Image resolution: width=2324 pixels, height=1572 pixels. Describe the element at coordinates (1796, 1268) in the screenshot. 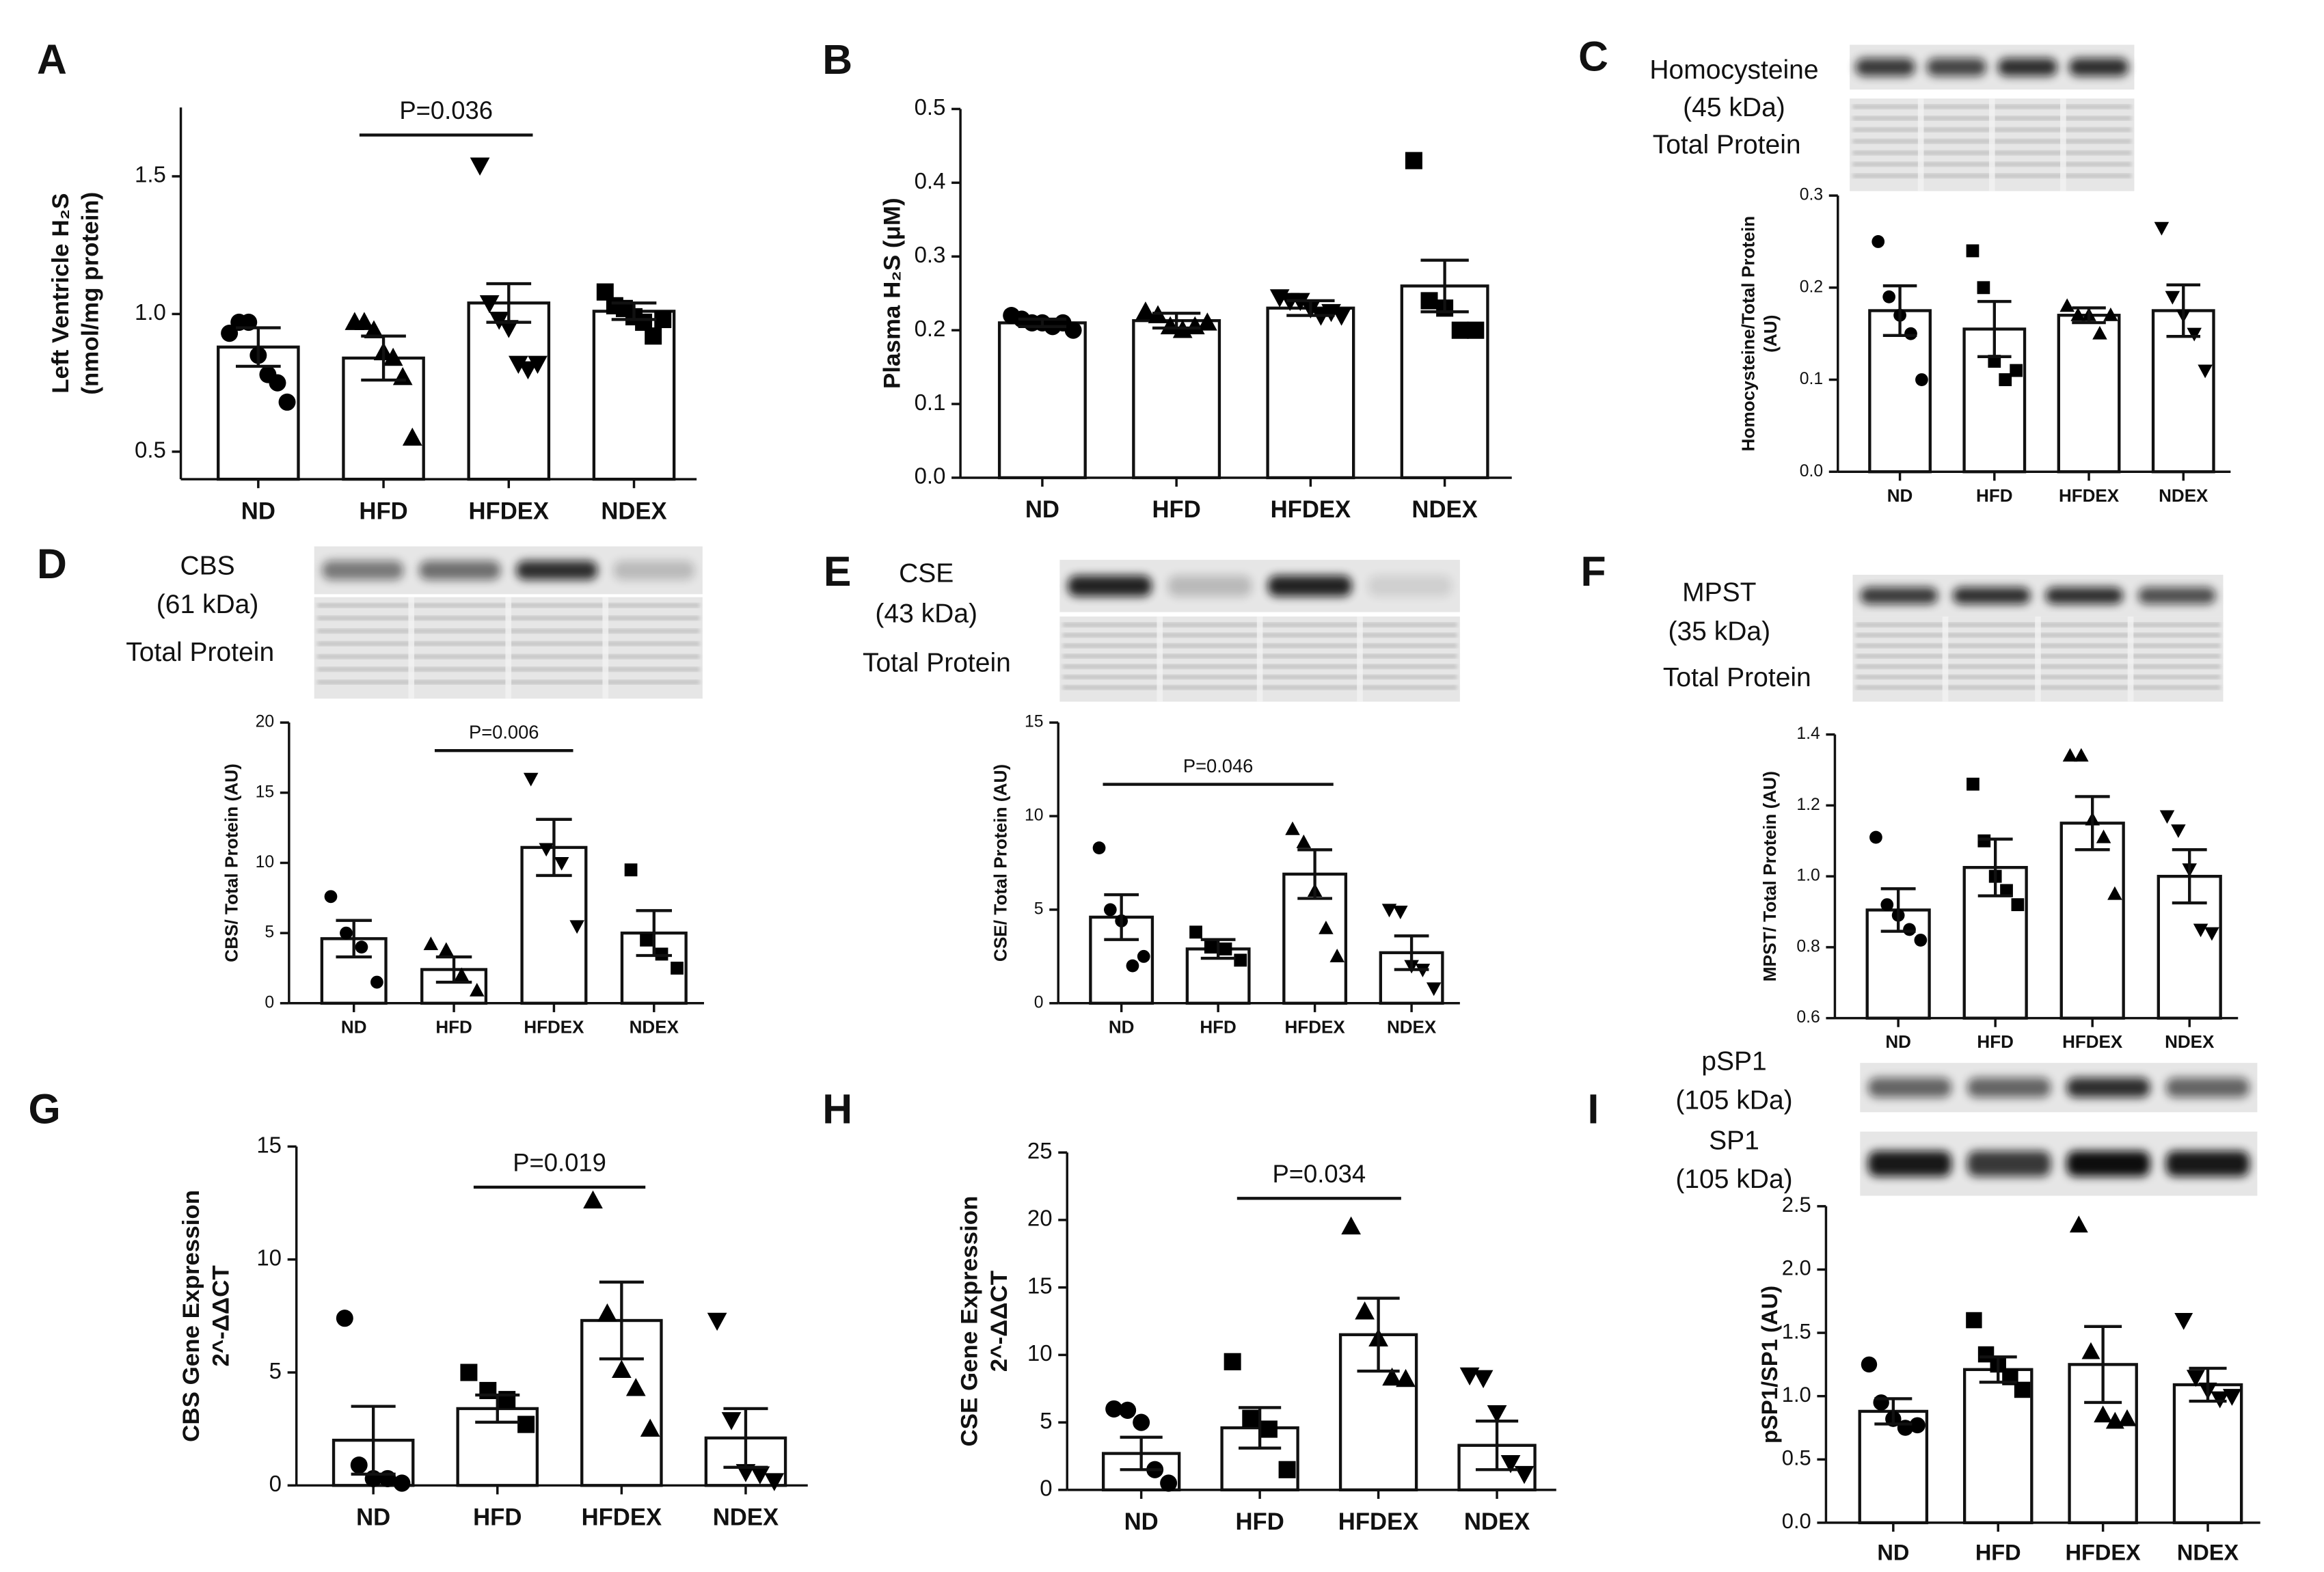

I see `y-tick-label: 2.0` at that location.